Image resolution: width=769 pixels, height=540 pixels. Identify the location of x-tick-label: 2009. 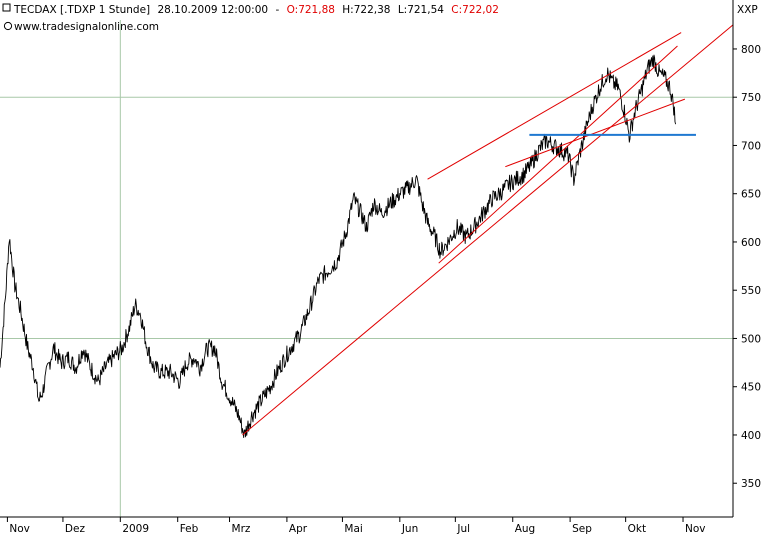
(135, 529).